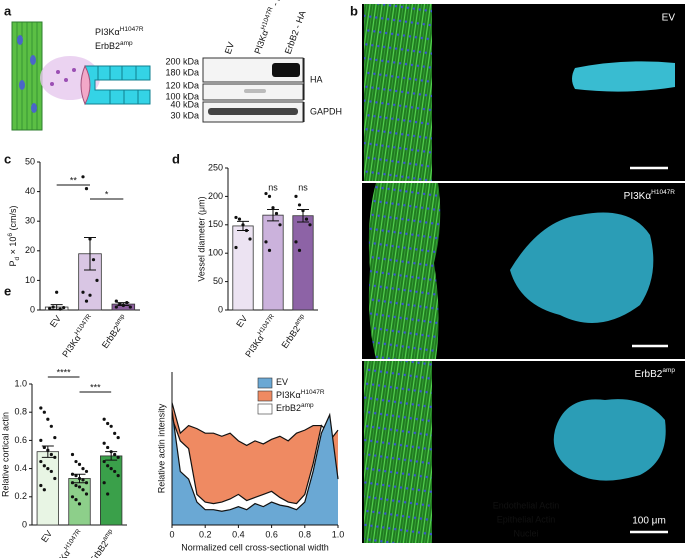 The height and width of the screenshot is (558, 685). I want to click on panel-label: d, so click(176, 158).